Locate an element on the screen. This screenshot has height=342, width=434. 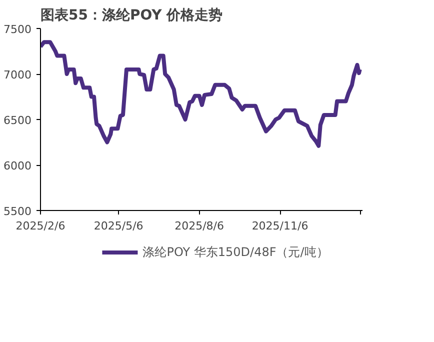
y-tick-label: 6000 is located at coordinates (18, 166).